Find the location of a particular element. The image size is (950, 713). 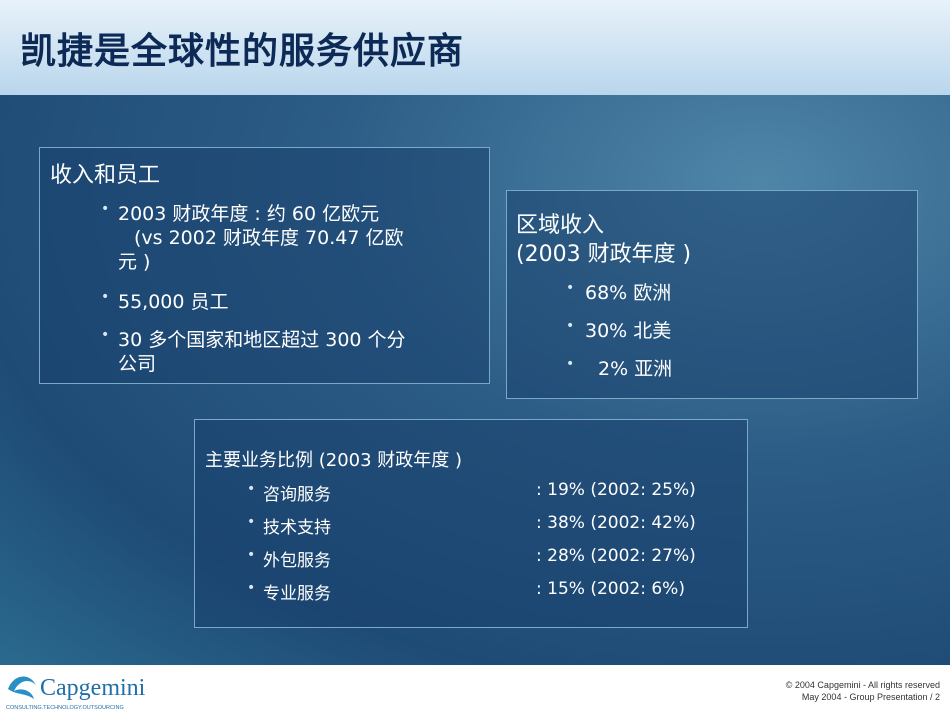

row-value: : 19% (2002: 25%) is located at coordinates (616, 490).